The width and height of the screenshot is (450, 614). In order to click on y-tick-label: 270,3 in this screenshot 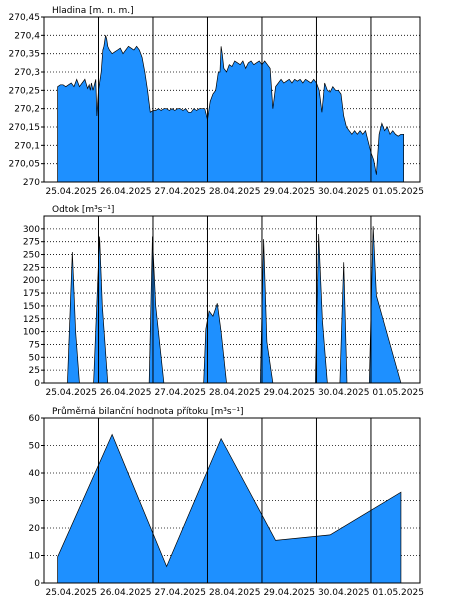, I will do `click(27, 73)`.